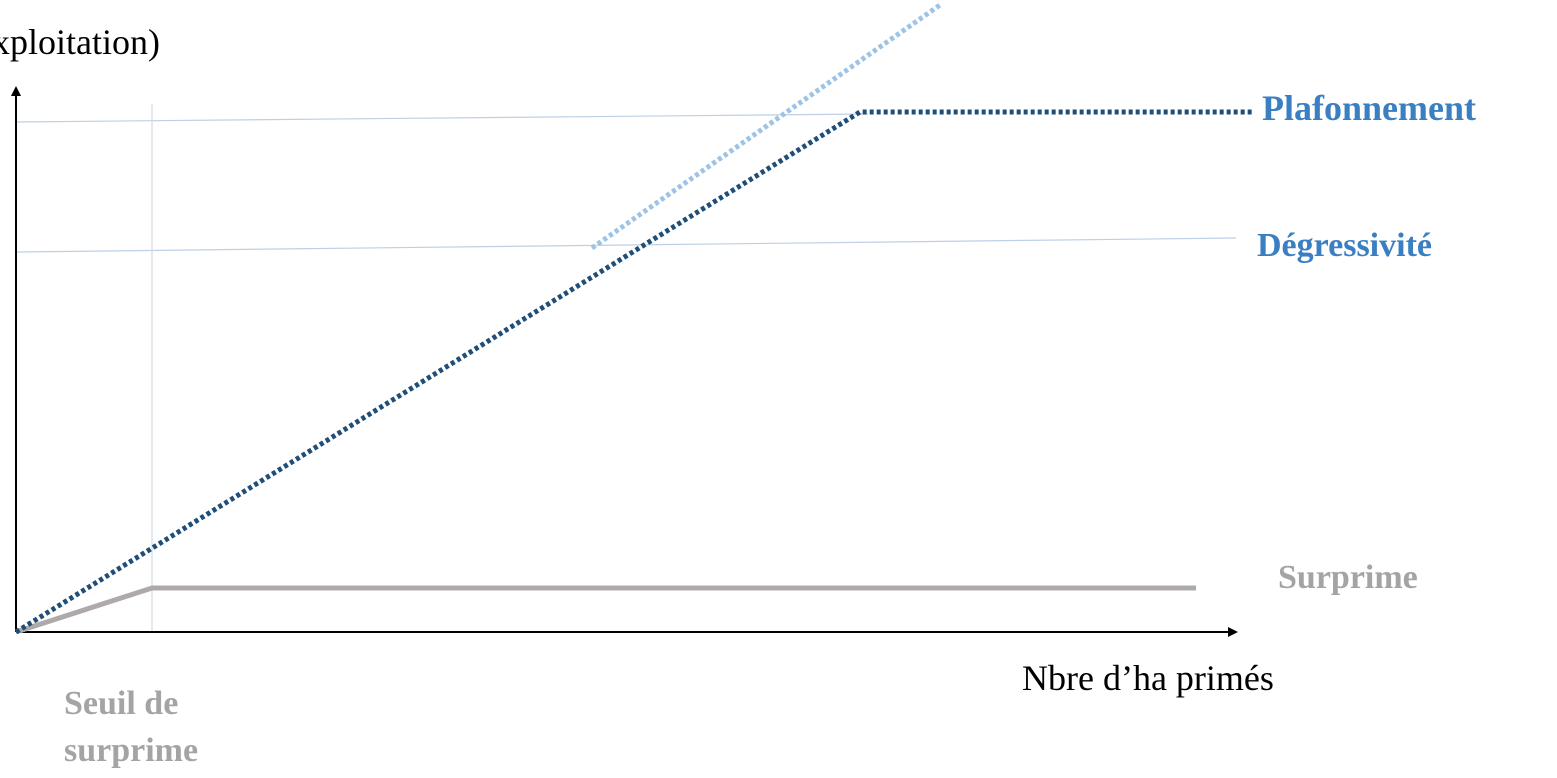 This screenshot has width=1557, height=778. What do you see at coordinates (1344, 245) in the screenshot?
I see `degressivite-label: Dégressivité` at bounding box center [1344, 245].